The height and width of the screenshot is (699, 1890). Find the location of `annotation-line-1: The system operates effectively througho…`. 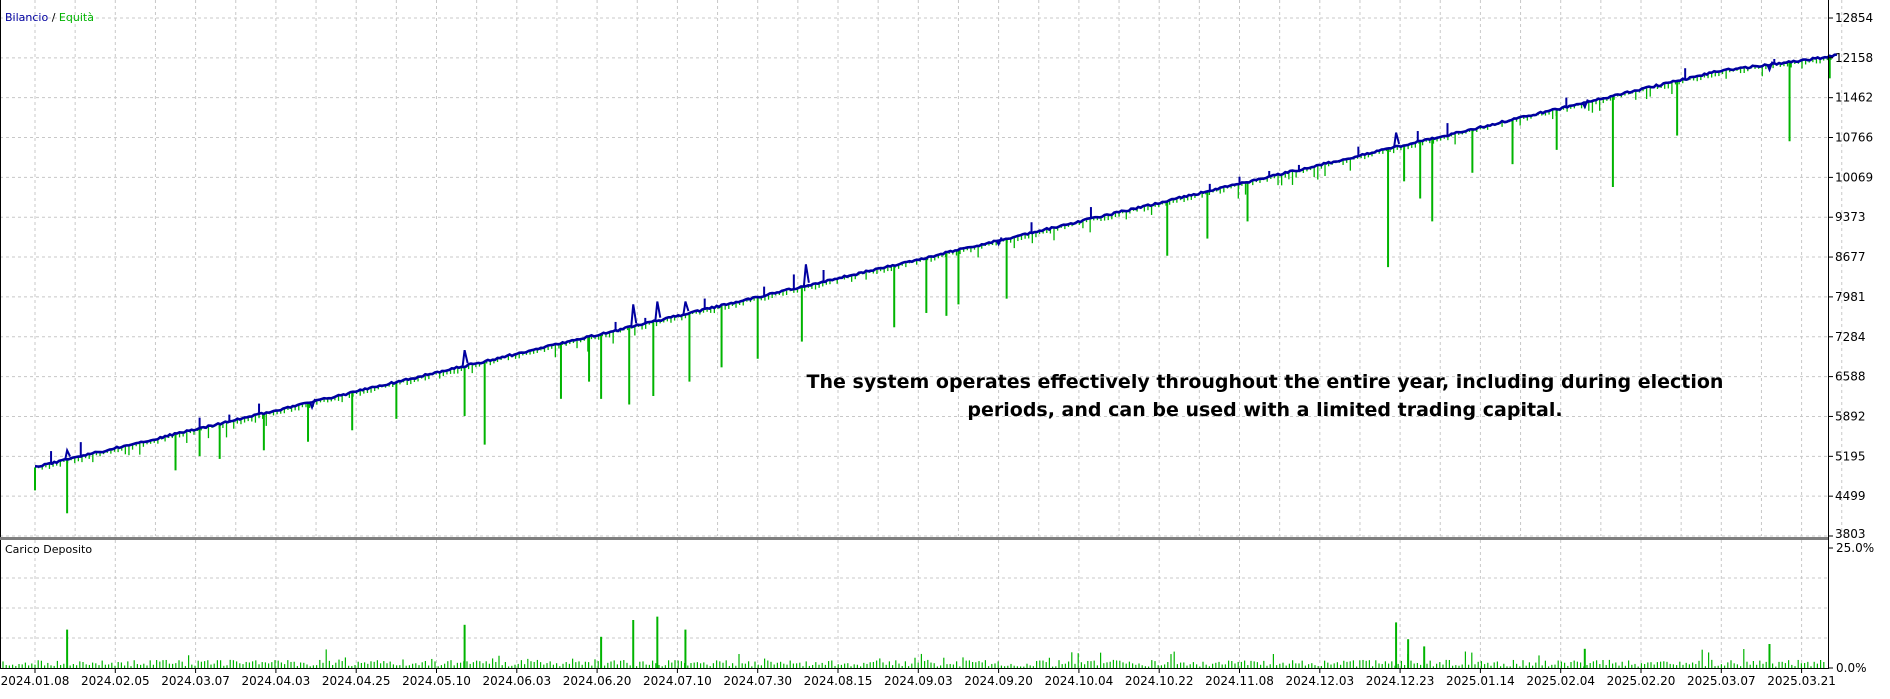

annotation-line-1: The system operates effectively througho… is located at coordinates (1265, 382).